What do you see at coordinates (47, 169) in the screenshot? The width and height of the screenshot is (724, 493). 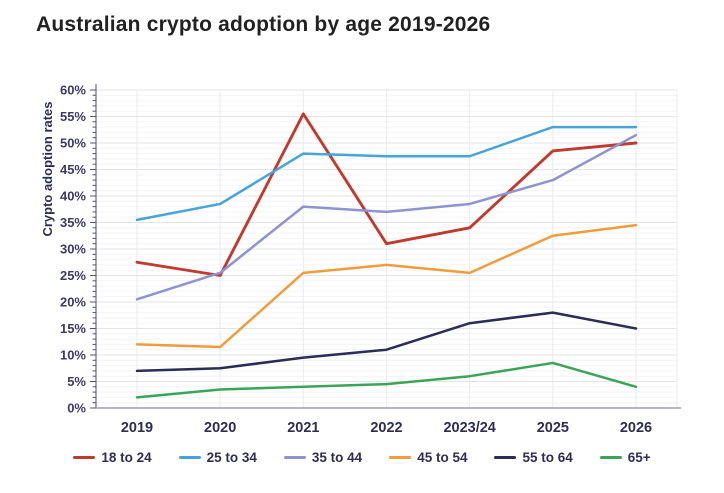 I see `y-axis-title: Crypto adoption rates` at bounding box center [47, 169].